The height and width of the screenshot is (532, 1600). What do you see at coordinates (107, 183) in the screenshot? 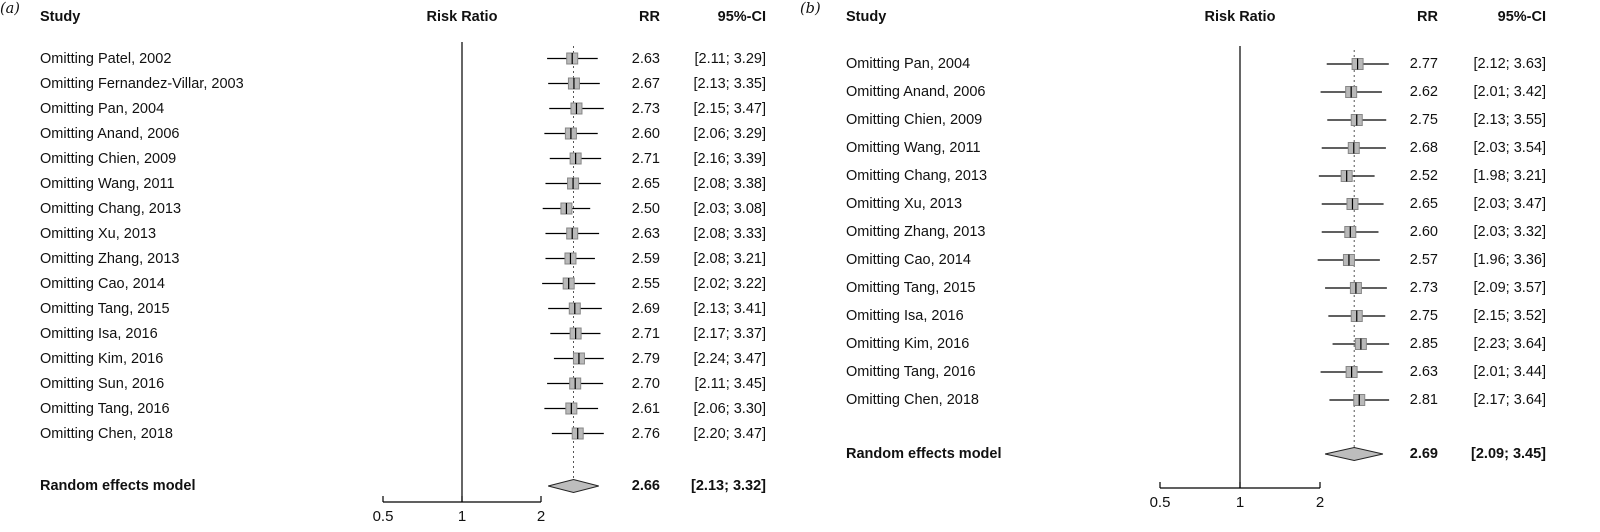
I see `study-label: Omitting Wang, 2011` at bounding box center [107, 183].